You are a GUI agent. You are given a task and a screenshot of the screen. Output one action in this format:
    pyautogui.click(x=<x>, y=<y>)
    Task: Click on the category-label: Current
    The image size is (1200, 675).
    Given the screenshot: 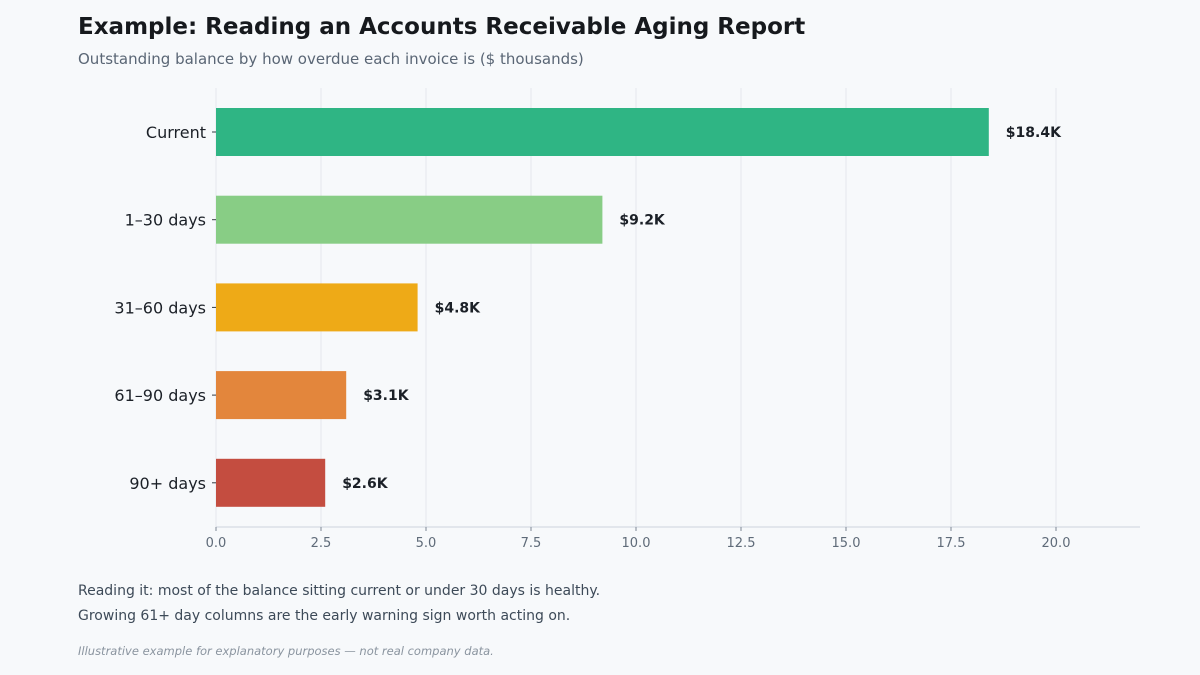 What is the action you would take?
    pyautogui.click(x=176, y=132)
    